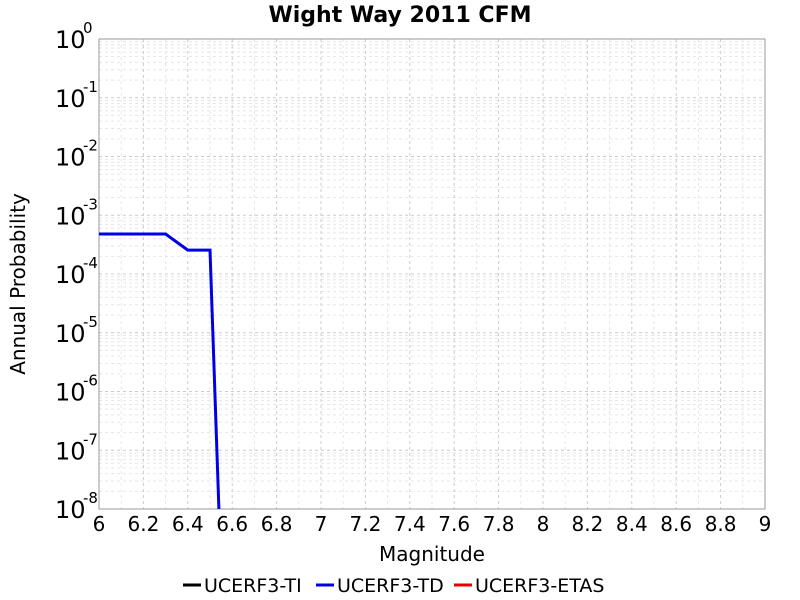  What do you see at coordinates (88, 28) in the screenshot?
I see `y-tick-exponent: 0` at bounding box center [88, 28].